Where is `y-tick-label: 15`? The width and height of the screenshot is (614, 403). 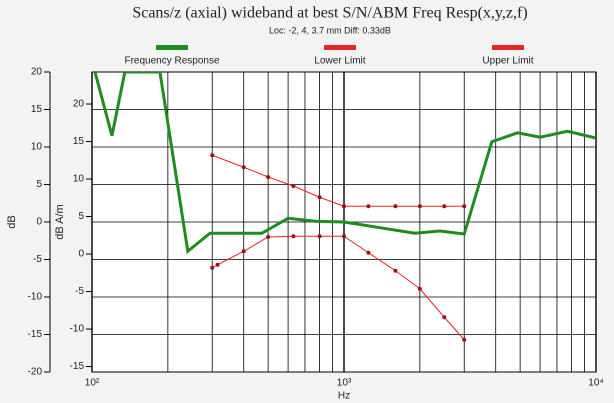 y-tick-label: 15 is located at coordinates (37, 109).